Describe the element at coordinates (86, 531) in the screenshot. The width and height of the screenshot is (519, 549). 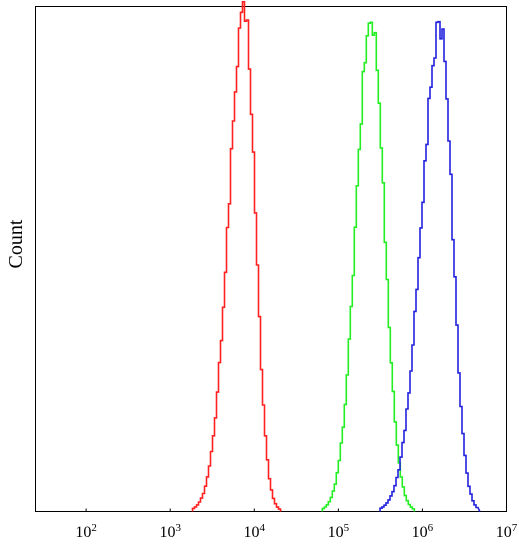
I see `x-tick-label-1: 10²` at that location.